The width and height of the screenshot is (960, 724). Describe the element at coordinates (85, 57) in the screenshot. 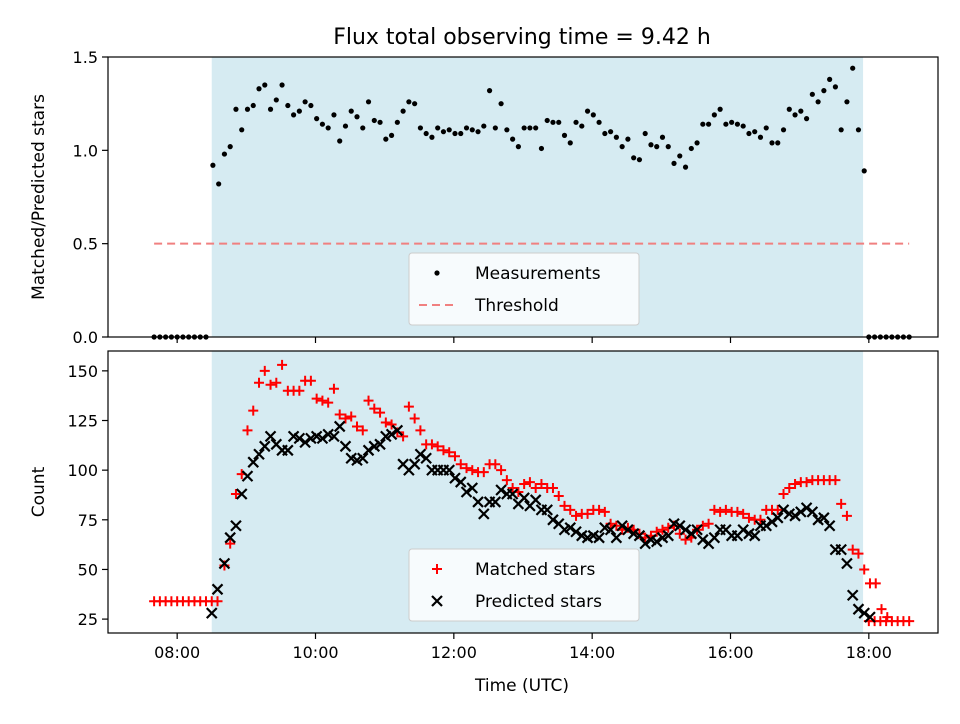

I see `y-tick-label: 1.5` at that location.